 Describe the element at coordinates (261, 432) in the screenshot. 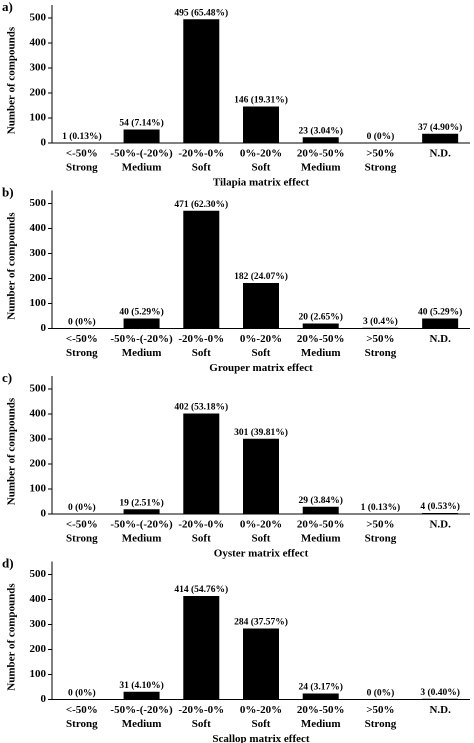

I see `value-label: 301 (39.81%)` at that location.